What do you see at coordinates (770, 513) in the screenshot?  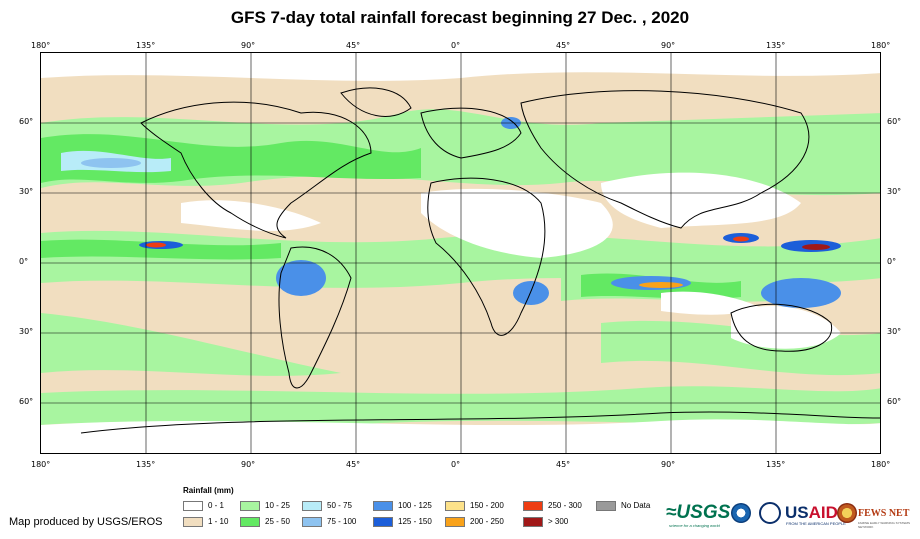 I see `usaid-seal-icon` at bounding box center [770, 513].